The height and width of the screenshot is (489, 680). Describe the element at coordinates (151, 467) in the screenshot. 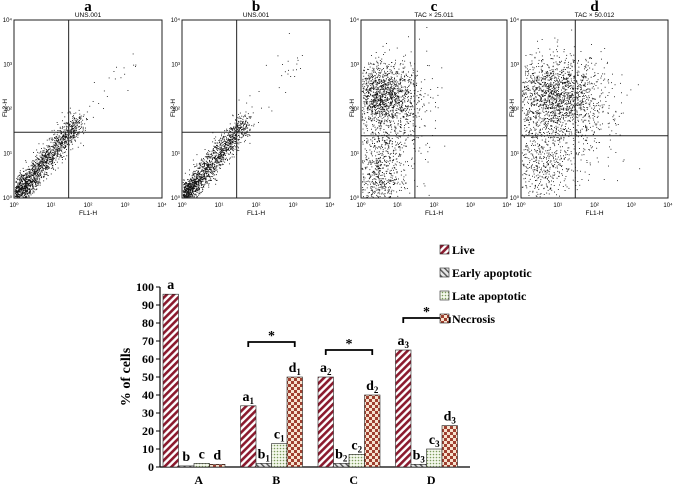

I see `y-tick-label: 0` at that location.